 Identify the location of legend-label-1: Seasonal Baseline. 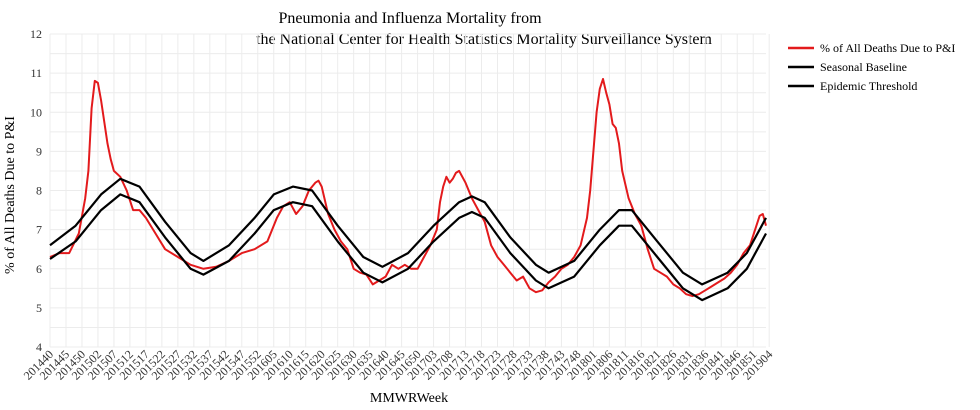
(863, 67).